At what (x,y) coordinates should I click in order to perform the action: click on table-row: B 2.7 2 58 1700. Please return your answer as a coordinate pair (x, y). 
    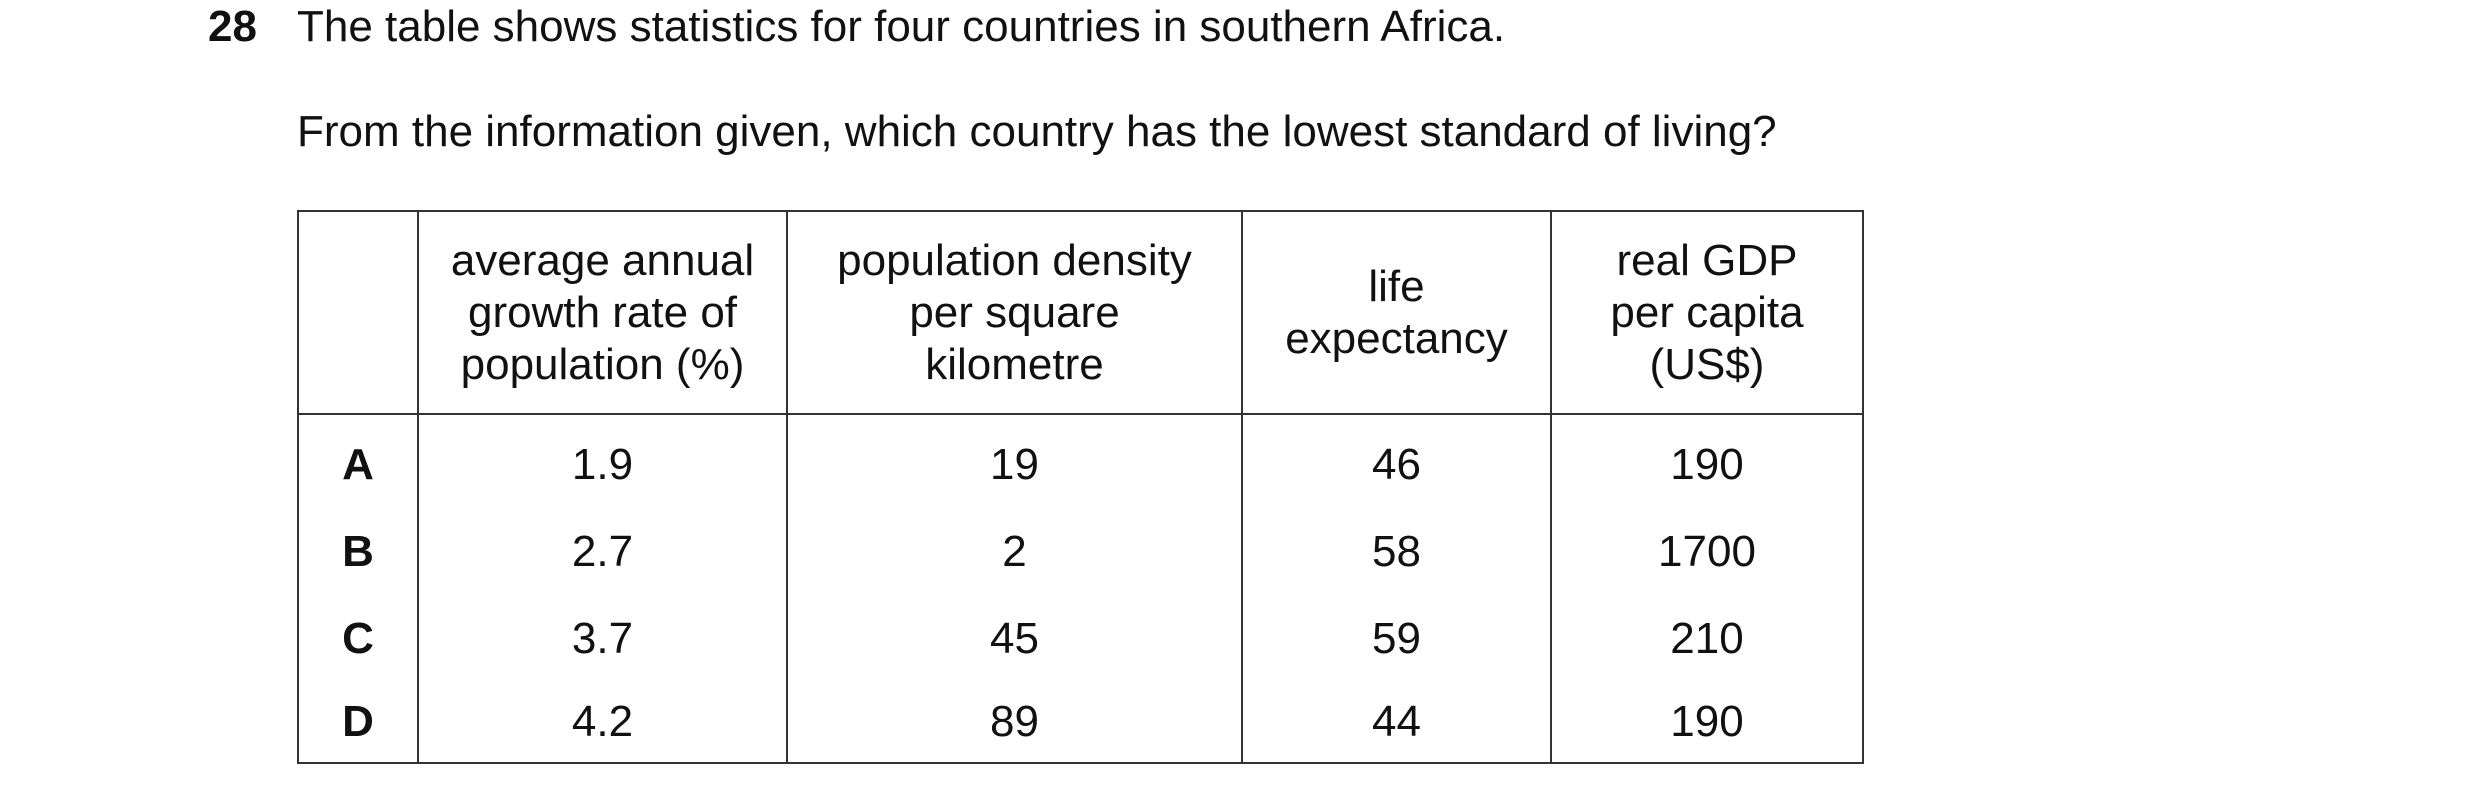
    Looking at the image, I should click on (1080, 551).